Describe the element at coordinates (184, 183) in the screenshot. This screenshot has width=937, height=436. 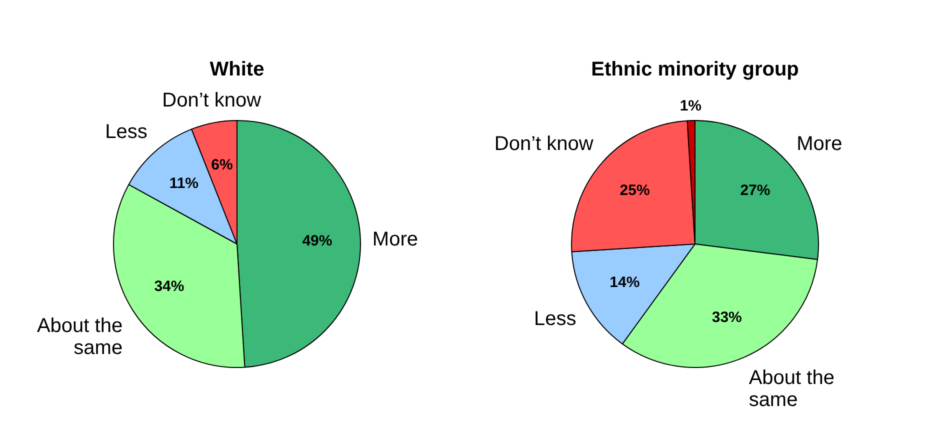
I see `data-label: 11%` at that location.